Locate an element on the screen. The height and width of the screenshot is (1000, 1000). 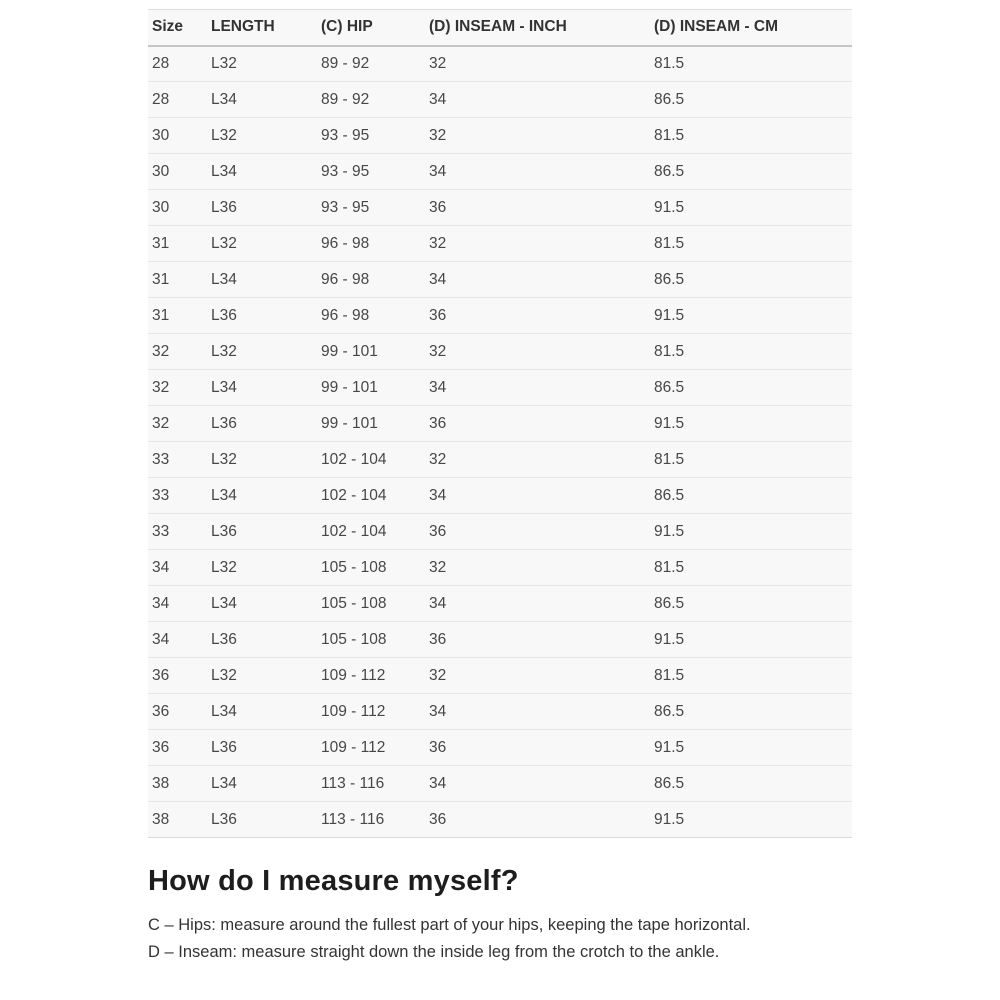
table-row: 30 L34 93 - 95 34 86.5 is located at coordinates (500, 171).